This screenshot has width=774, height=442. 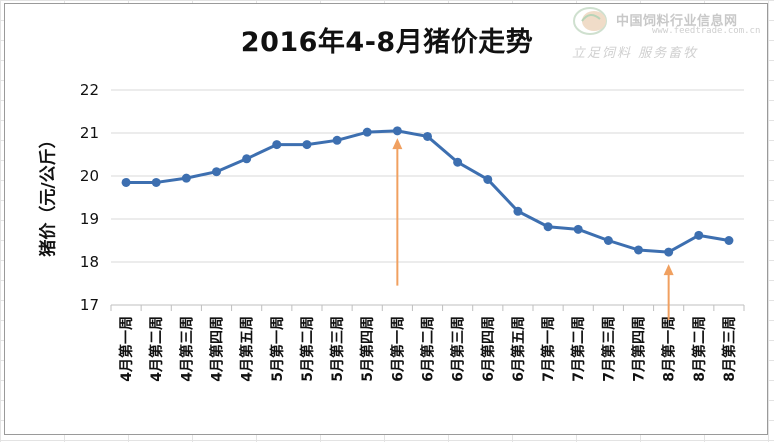 I want to click on x-tick-label-19: 8月第二周, so click(x=699, y=349).